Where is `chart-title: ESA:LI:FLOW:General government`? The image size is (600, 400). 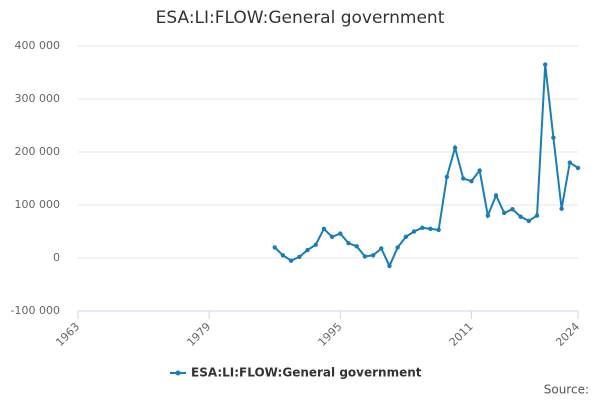 chart-title: ESA:LI:FLOW:General government is located at coordinates (300, 18).